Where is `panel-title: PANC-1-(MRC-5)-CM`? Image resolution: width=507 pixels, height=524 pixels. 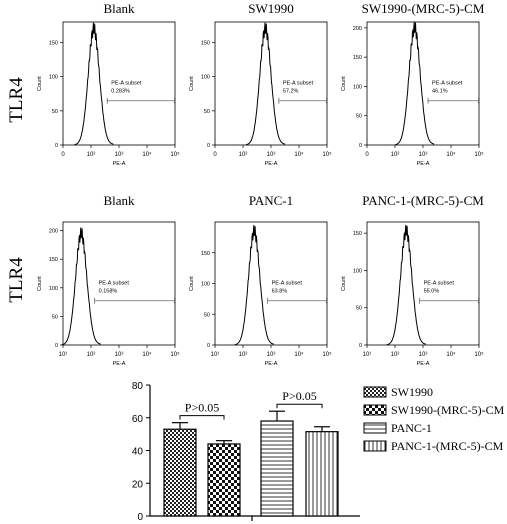
panel-title: PANC-1-(MRC-5)-CM is located at coordinates (423, 200).